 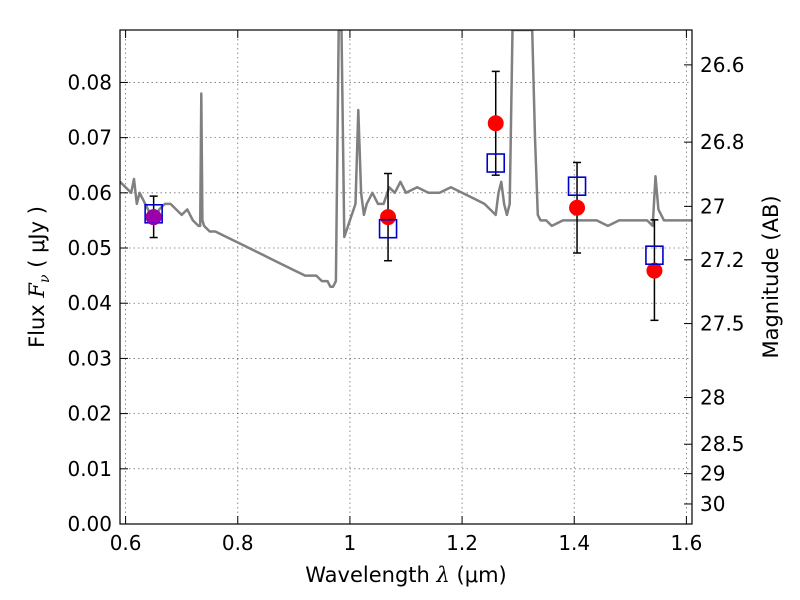 I want to click on y2-tick-label: 30, so click(x=712, y=504).